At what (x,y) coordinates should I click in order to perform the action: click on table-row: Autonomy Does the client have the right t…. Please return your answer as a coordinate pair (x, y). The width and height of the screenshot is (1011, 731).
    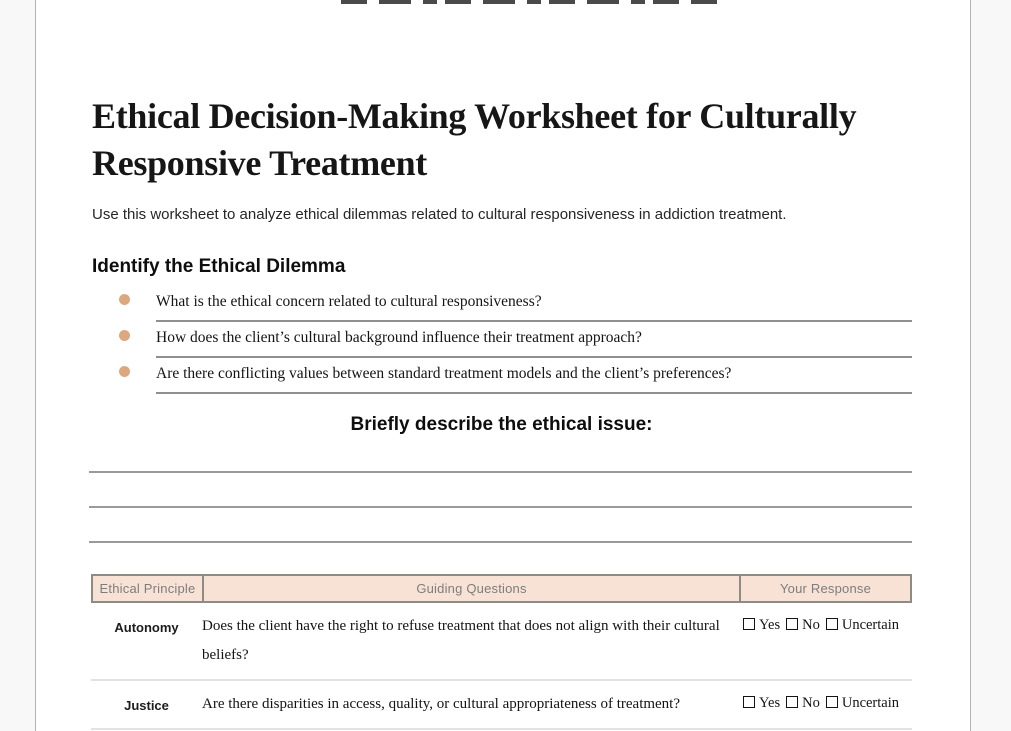
    Looking at the image, I should click on (501, 642).